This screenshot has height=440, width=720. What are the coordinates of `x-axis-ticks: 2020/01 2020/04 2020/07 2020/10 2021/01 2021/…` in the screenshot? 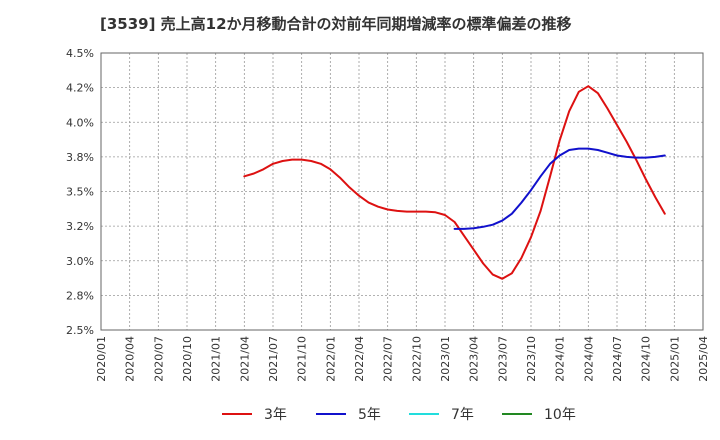 It's located at (402, 359).